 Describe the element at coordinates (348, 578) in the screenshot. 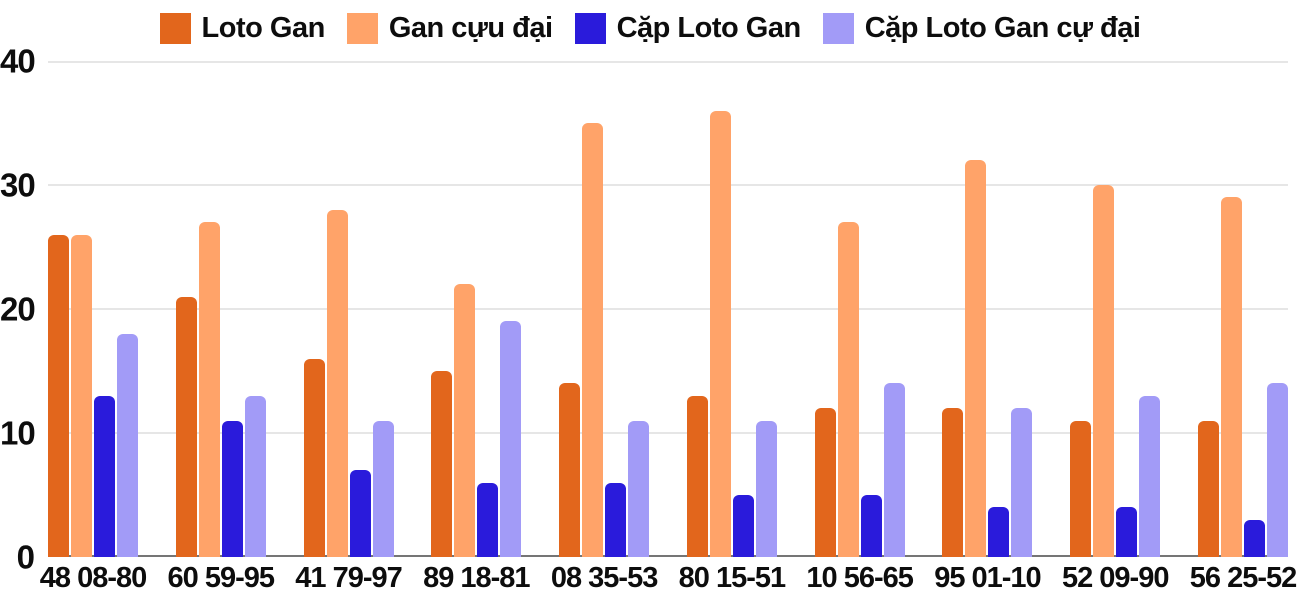

I see `x-tick-label-41-79-97: 41 79-97` at that location.